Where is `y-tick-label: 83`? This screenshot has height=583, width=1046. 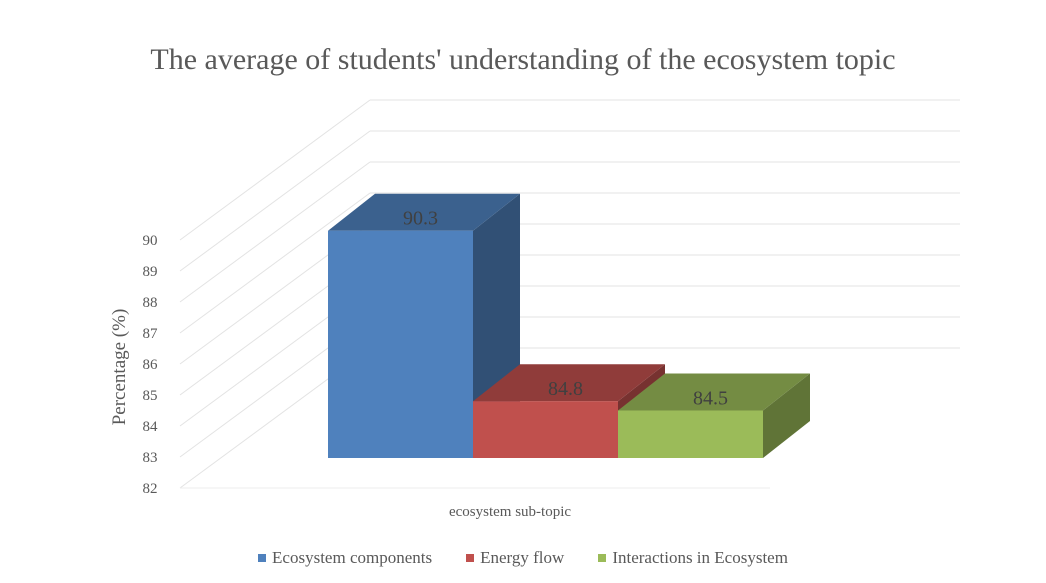
y-tick-label: 83 is located at coordinates (150, 458).